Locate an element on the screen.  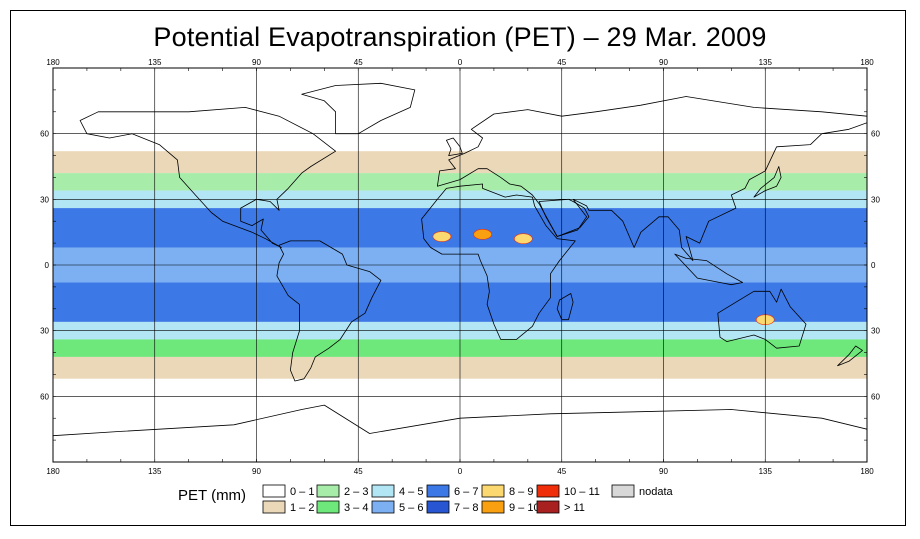
y-tick-label-right: 0 is located at coordinates (873, 265).